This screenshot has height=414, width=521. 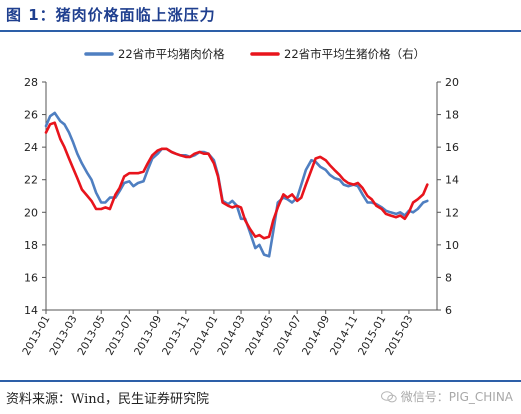 I want to click on left-y-tick-label: 24, so click(x=31, y=147).